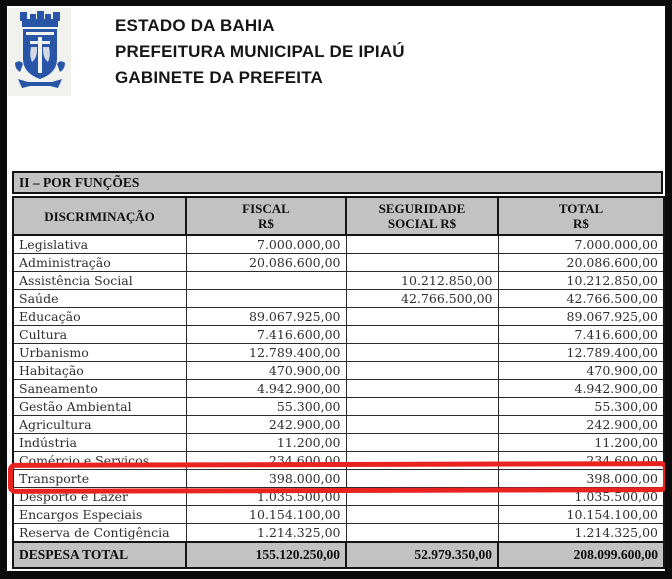 The image size is (672, 579). Describe the element at coordinates (39, 52) in the screenshot. I see `municipal-logo` at that location.